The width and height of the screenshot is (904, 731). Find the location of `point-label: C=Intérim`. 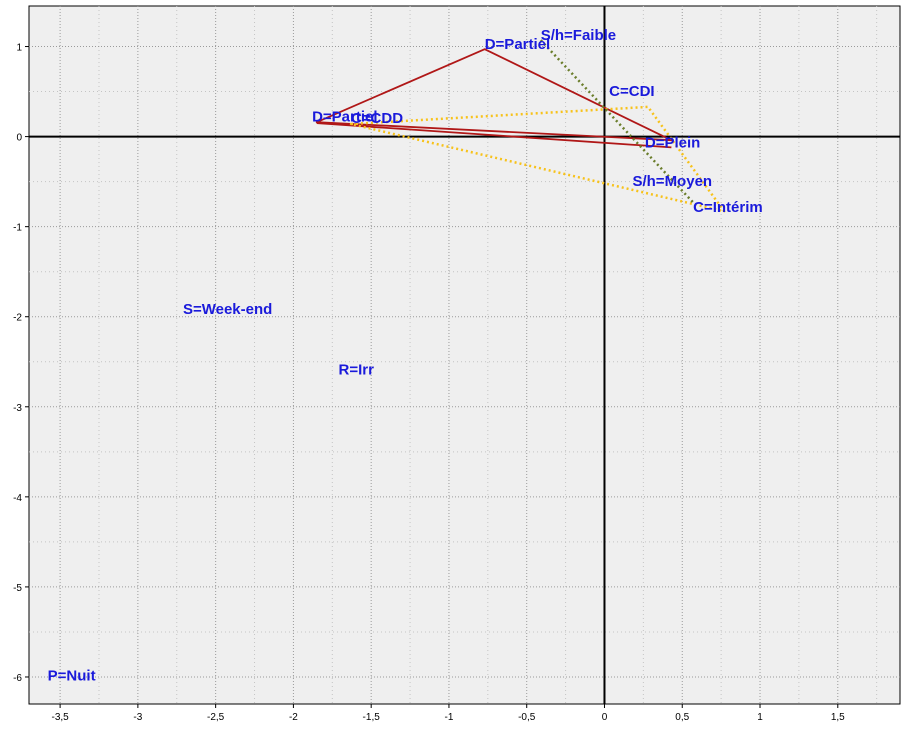

point-label: C=Intérim is located at coordinates (728, 207).